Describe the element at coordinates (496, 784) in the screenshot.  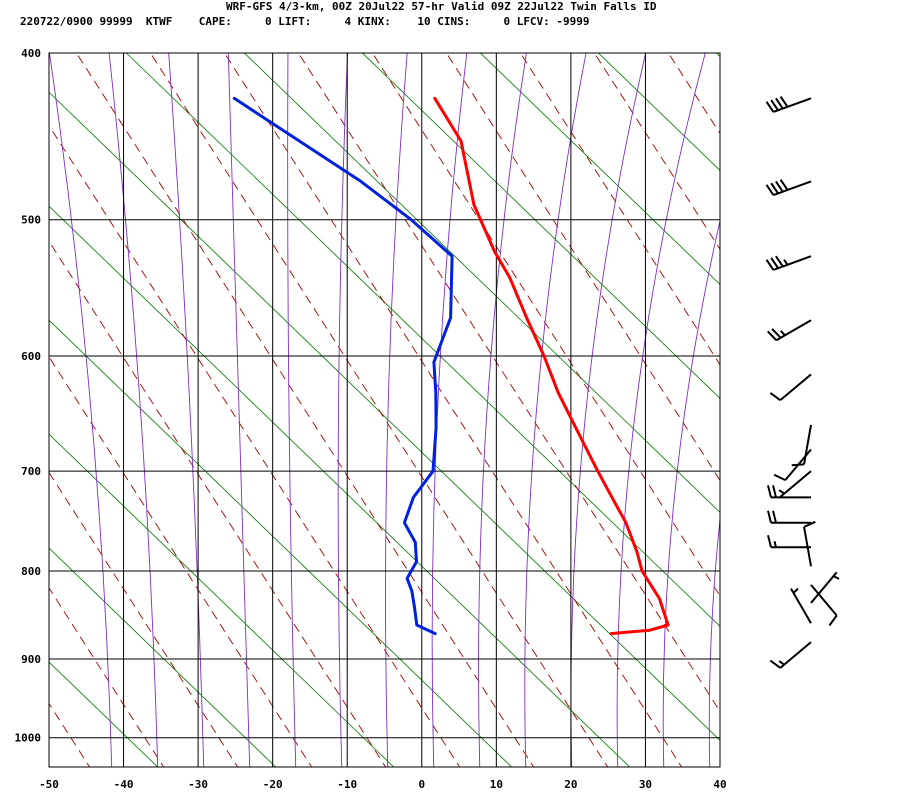
I see `x-tick-label: 10` at that location.